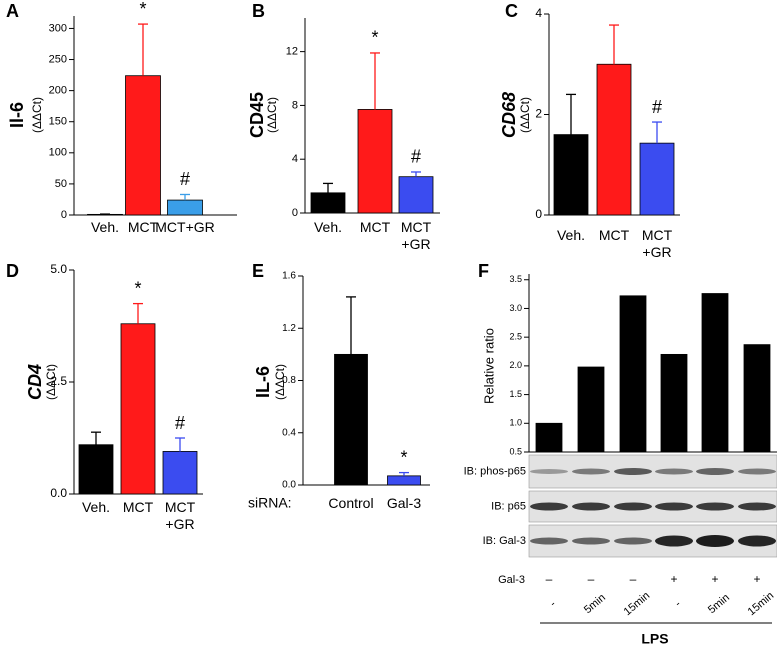 The width and height of the screenshot is (777, 654). Describe the element at coordinates (61, 184) in the screenshot. I see `y-tick-label: 50` at that location.